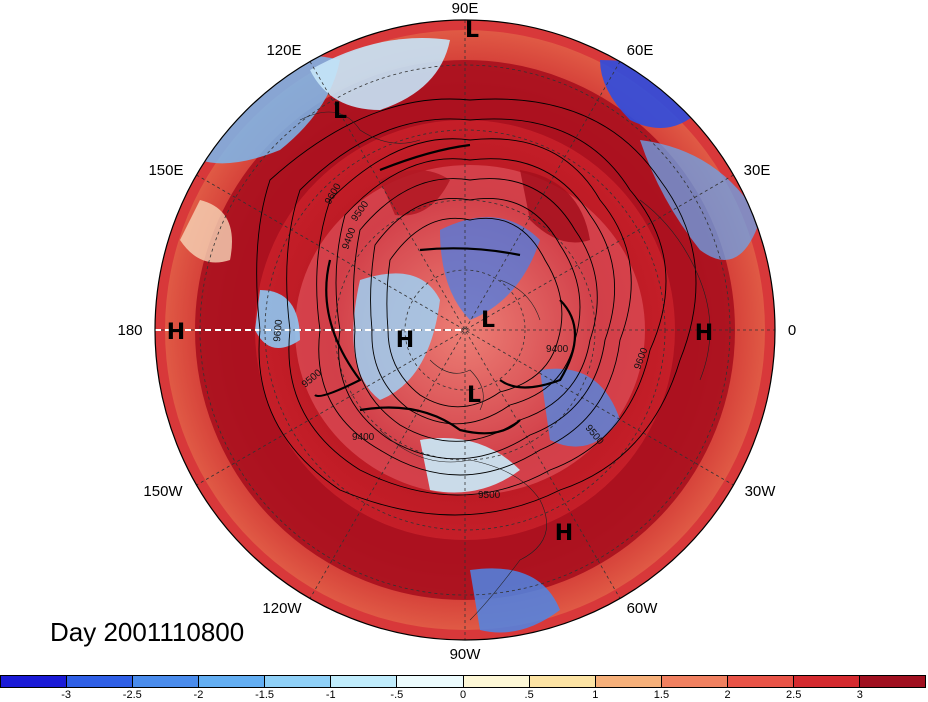  What do you see at coordinates (163, 491) in the screenshot?
I see `lon-label-150w: 150W` at bounding box center [163, 491].